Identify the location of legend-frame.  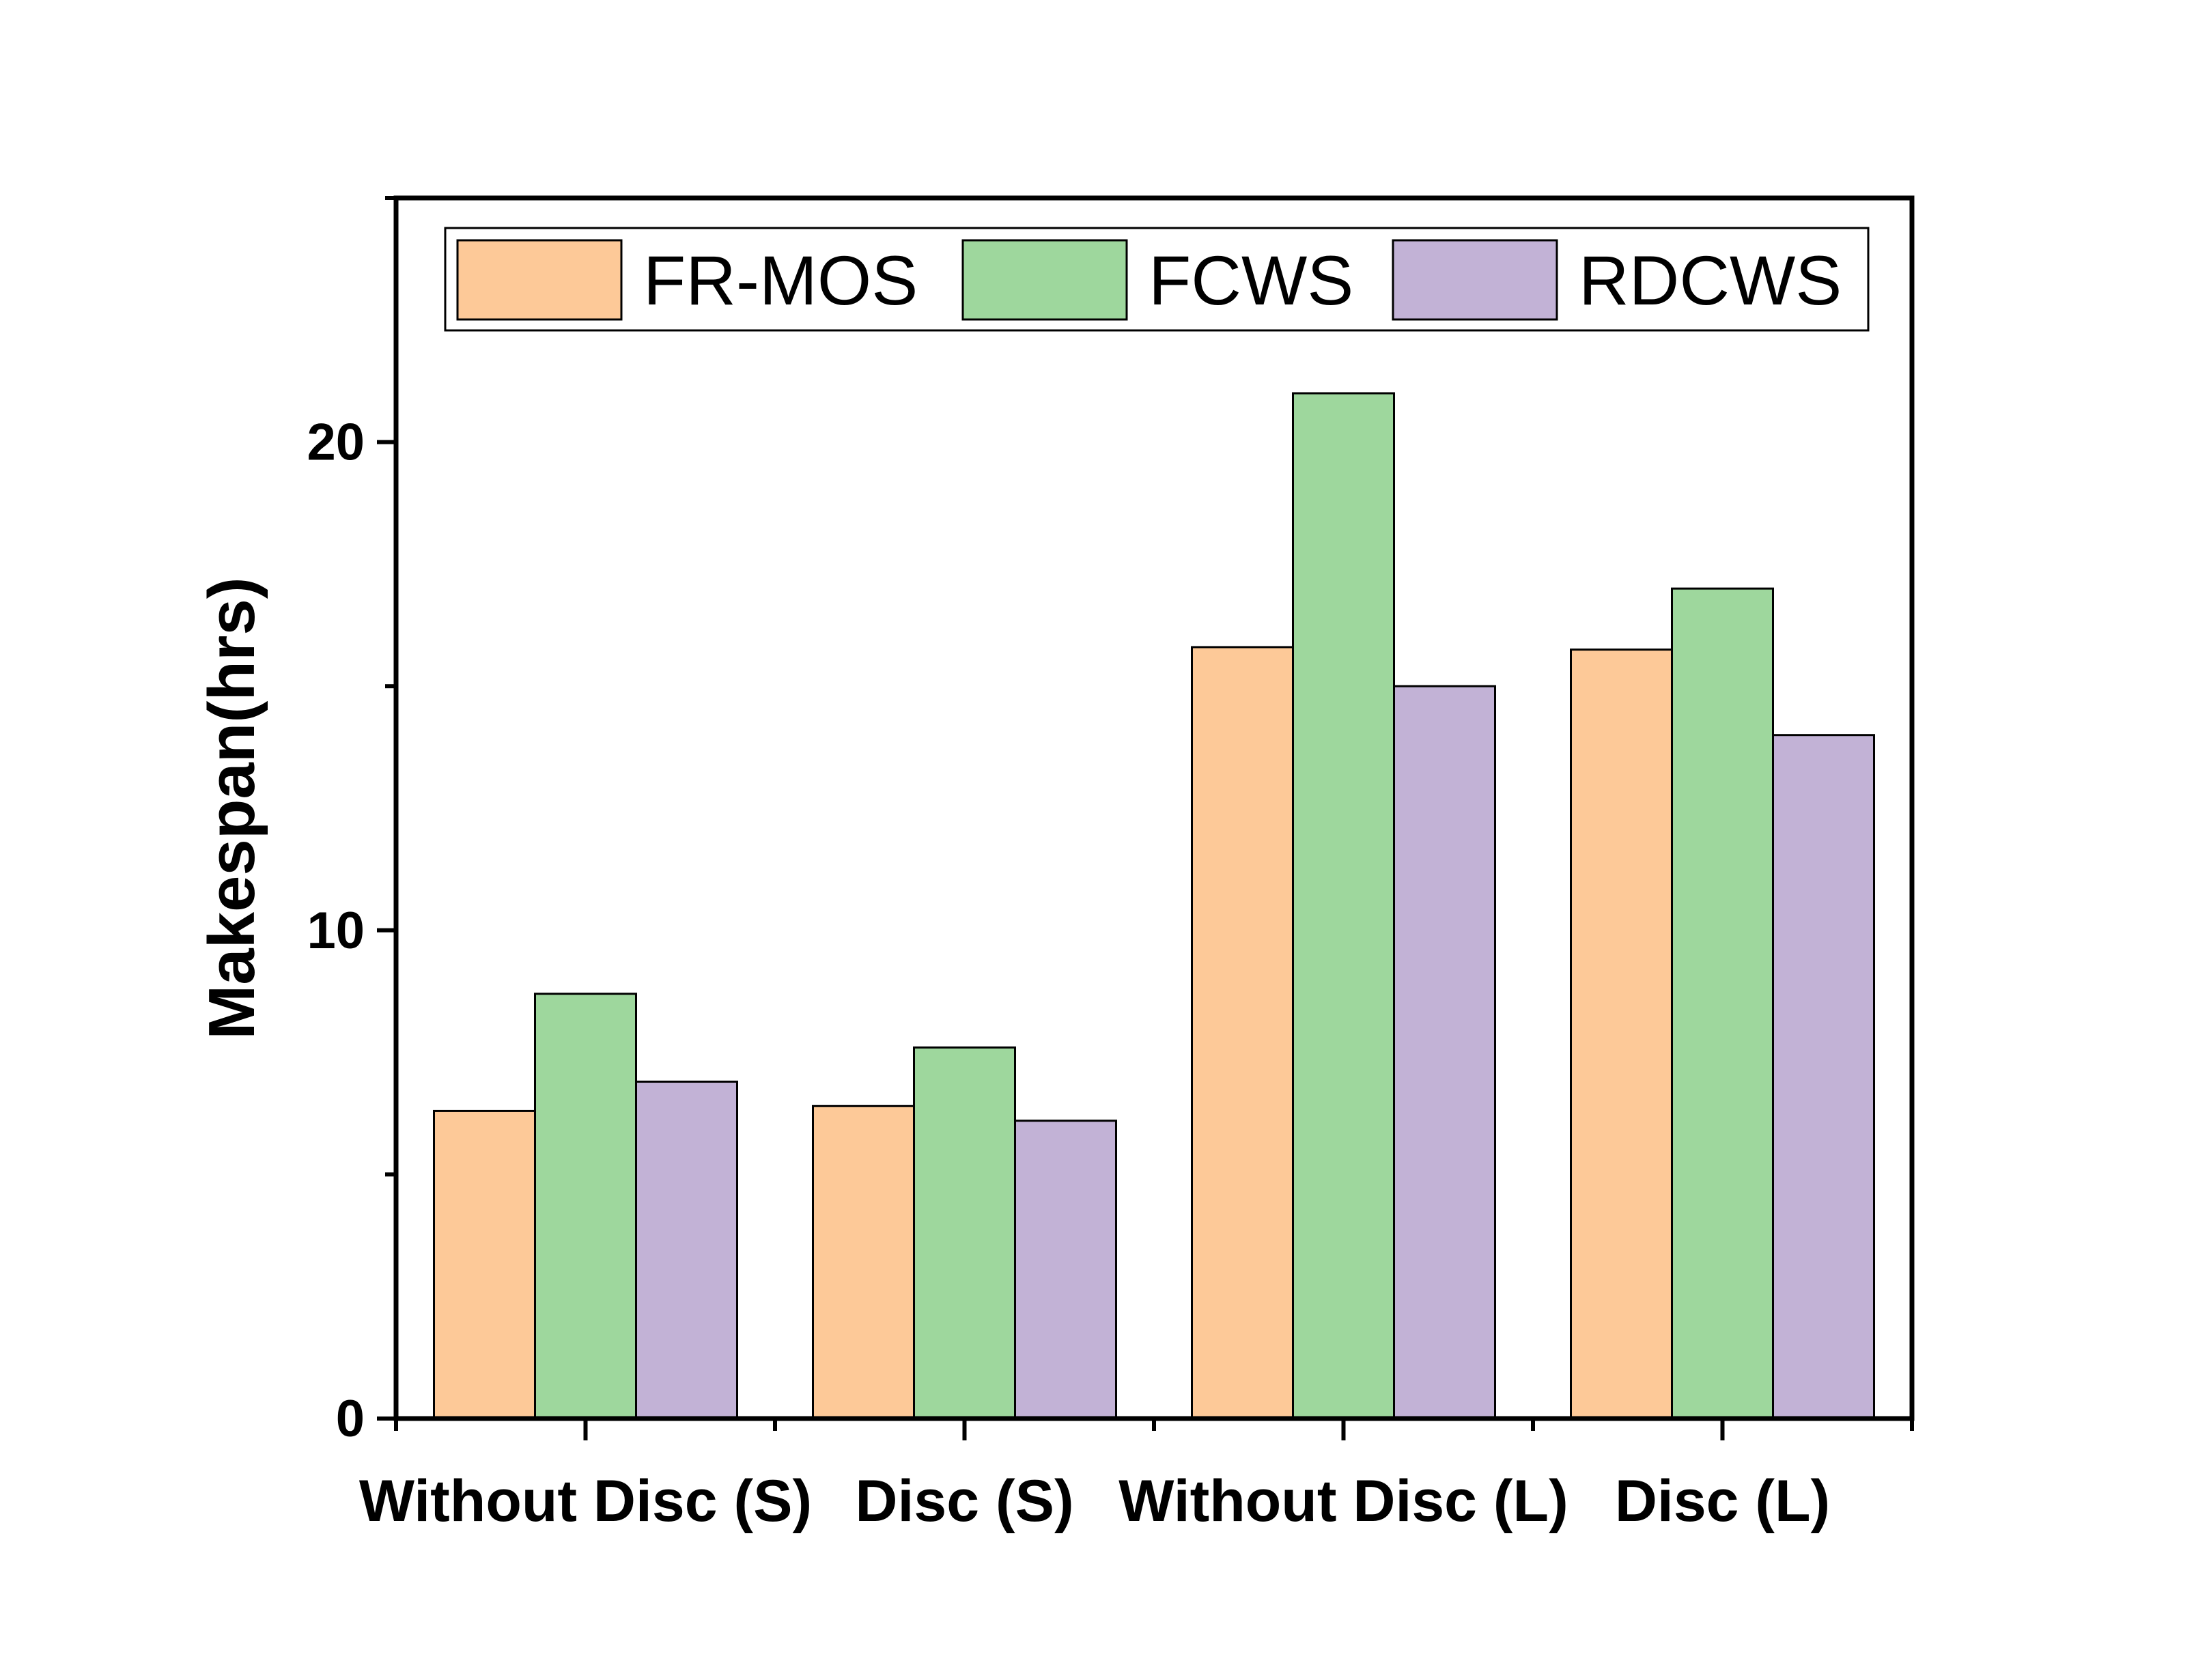
(1157, 279).